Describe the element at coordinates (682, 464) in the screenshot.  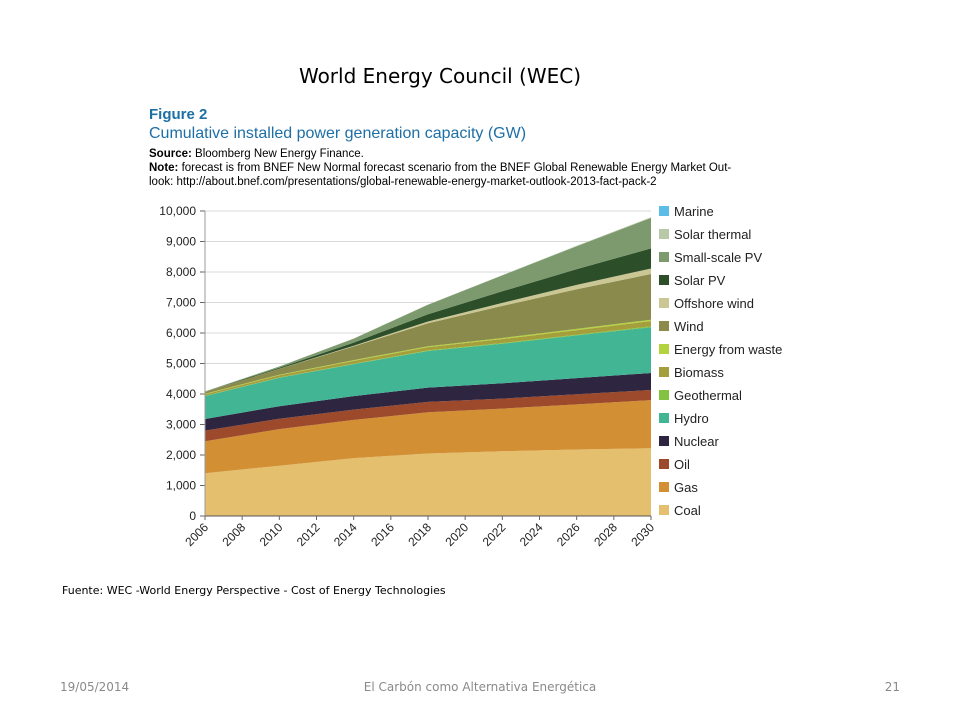
I see `legend-label-oil: Oil` at that location.